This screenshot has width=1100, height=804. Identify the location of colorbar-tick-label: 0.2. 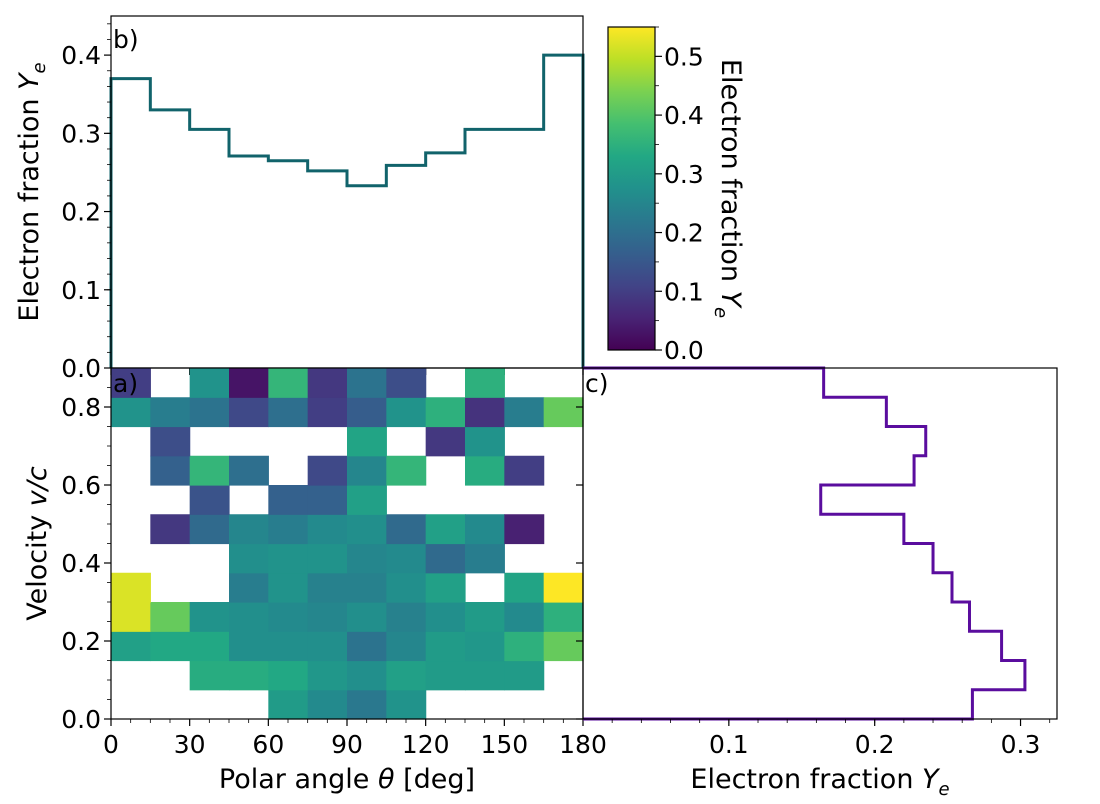
(684, 233).